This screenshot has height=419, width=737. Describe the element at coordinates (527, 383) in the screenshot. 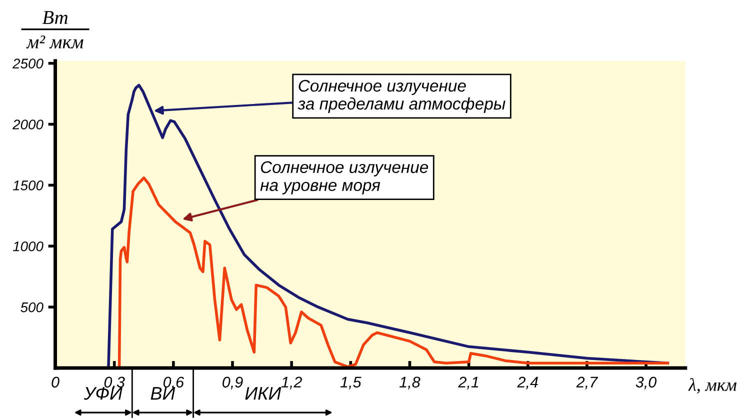

I see `x-tick-label: 2,4` at that location.